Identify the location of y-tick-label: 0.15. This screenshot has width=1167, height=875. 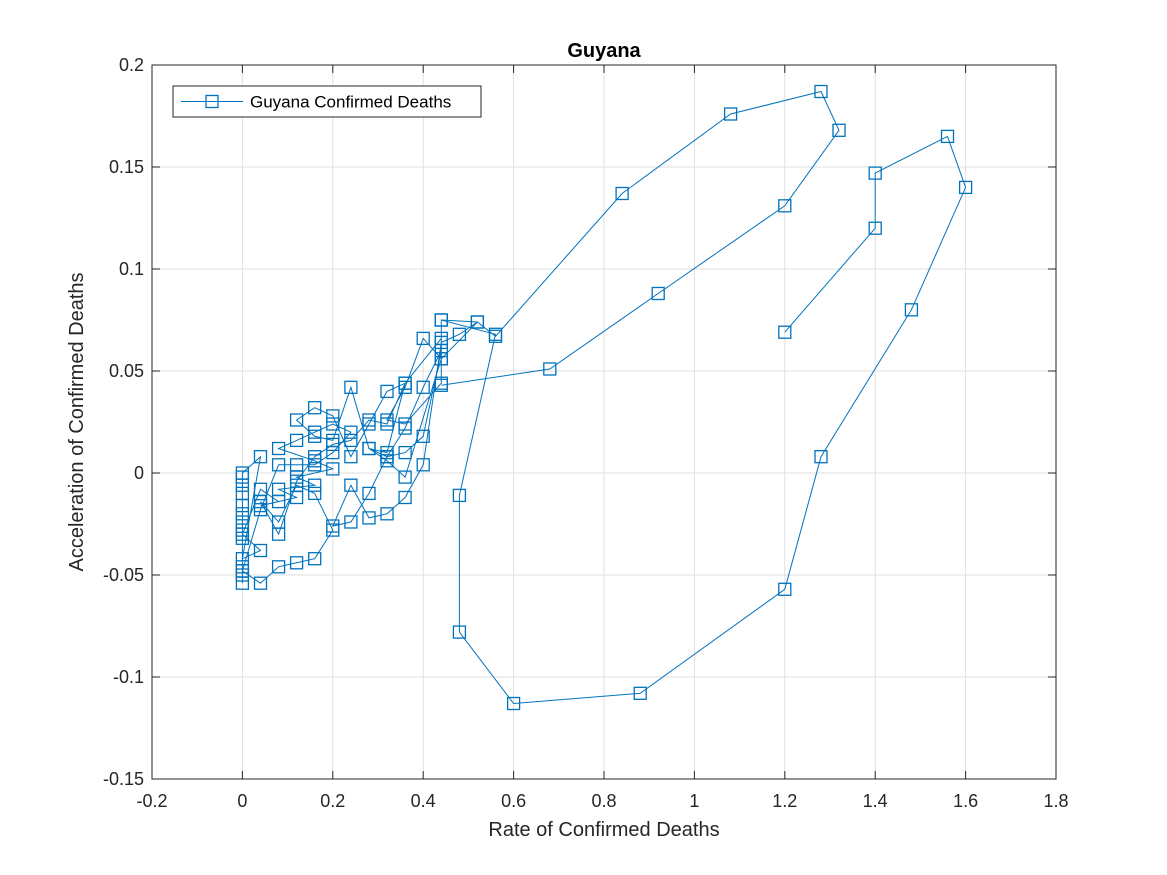
(126, 167).